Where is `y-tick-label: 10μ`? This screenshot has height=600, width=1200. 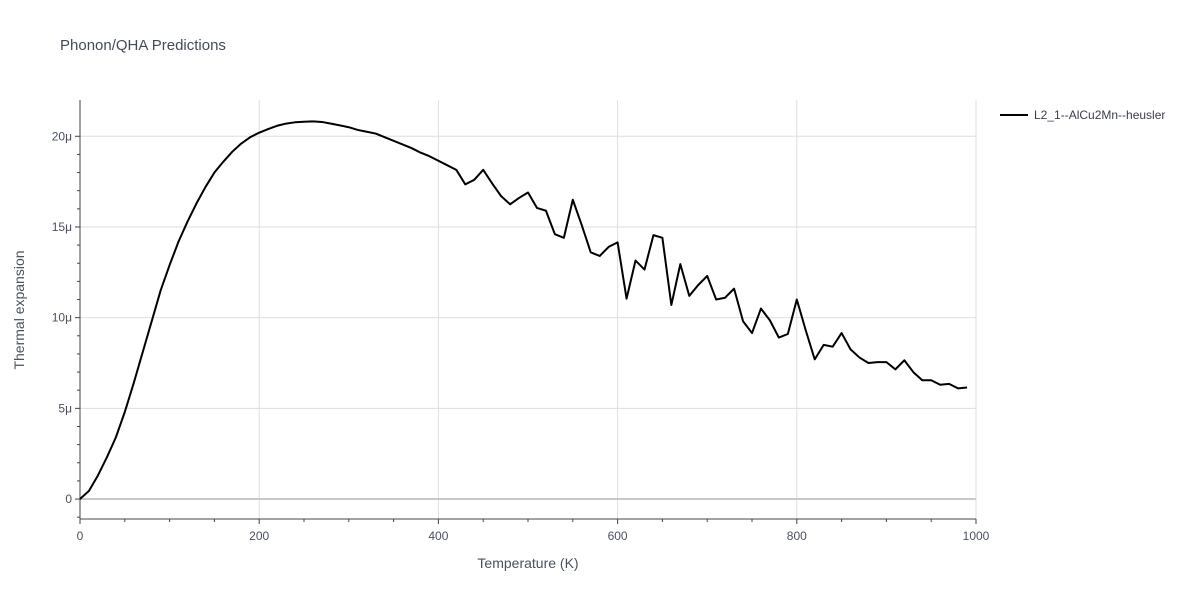 y-tick-label: 10μ is located at coordinates (62, 318).